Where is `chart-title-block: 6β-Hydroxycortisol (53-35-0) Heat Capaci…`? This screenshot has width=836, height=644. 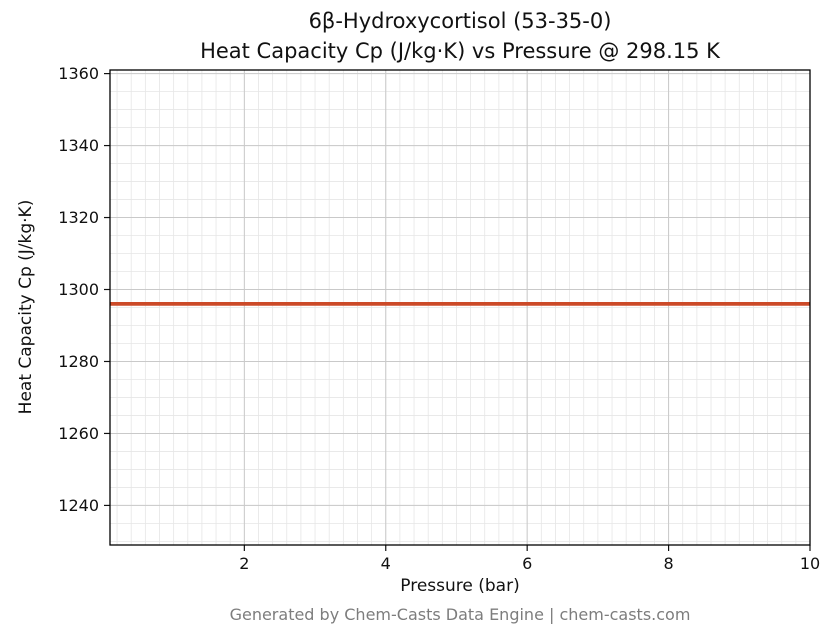 chart-title-block: 6β-Hydroxycortisol (53-35-0) Heat Capaci… is located at coordinates (460, 36).